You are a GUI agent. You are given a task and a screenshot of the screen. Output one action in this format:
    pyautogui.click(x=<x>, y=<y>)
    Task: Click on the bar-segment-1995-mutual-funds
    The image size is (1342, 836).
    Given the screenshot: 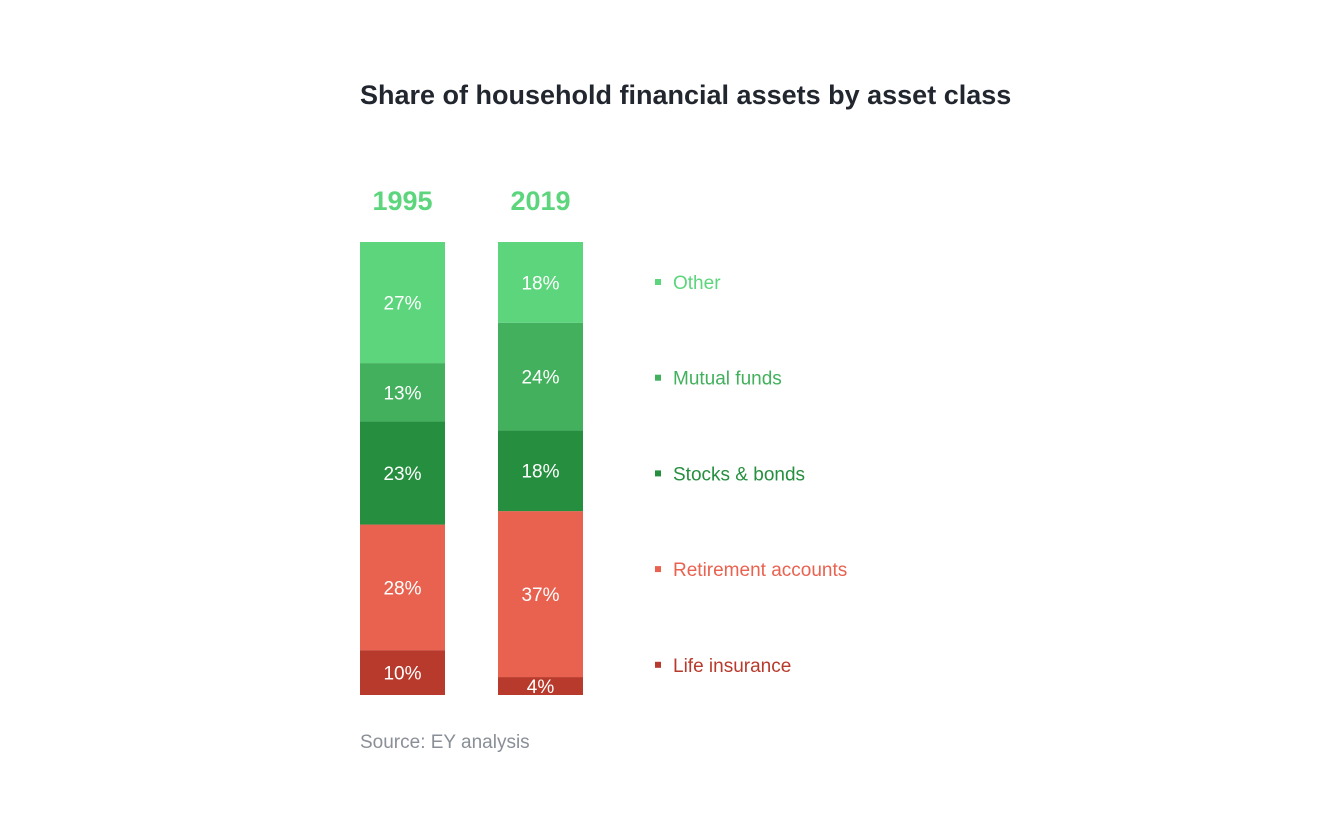 What is the action you would take?
    pyautogui.click(x=402, y=392)
    